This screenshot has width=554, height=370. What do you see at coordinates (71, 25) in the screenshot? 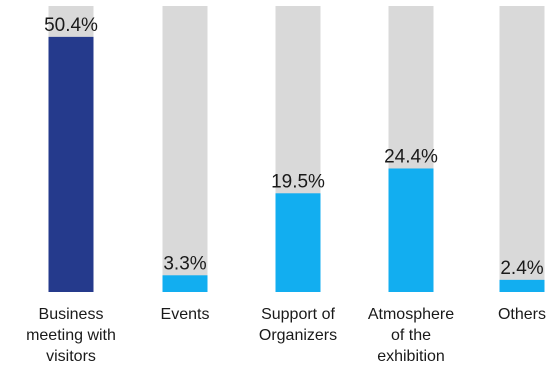
I see `data-label: 50.4%` at bounding box center [71, 25].